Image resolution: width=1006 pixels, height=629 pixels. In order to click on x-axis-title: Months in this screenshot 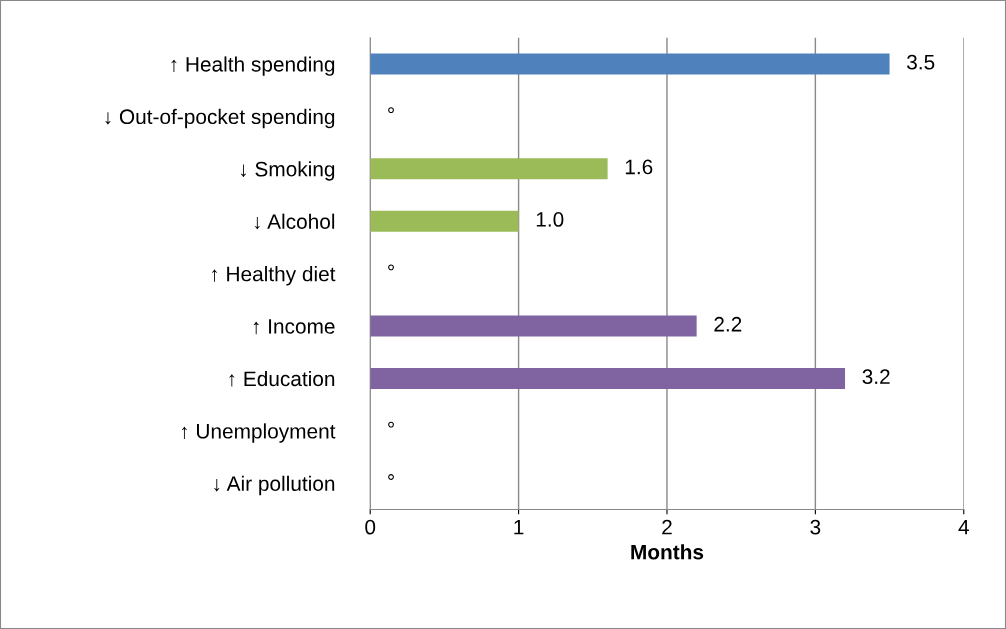, I will do `click(667, 552)`.